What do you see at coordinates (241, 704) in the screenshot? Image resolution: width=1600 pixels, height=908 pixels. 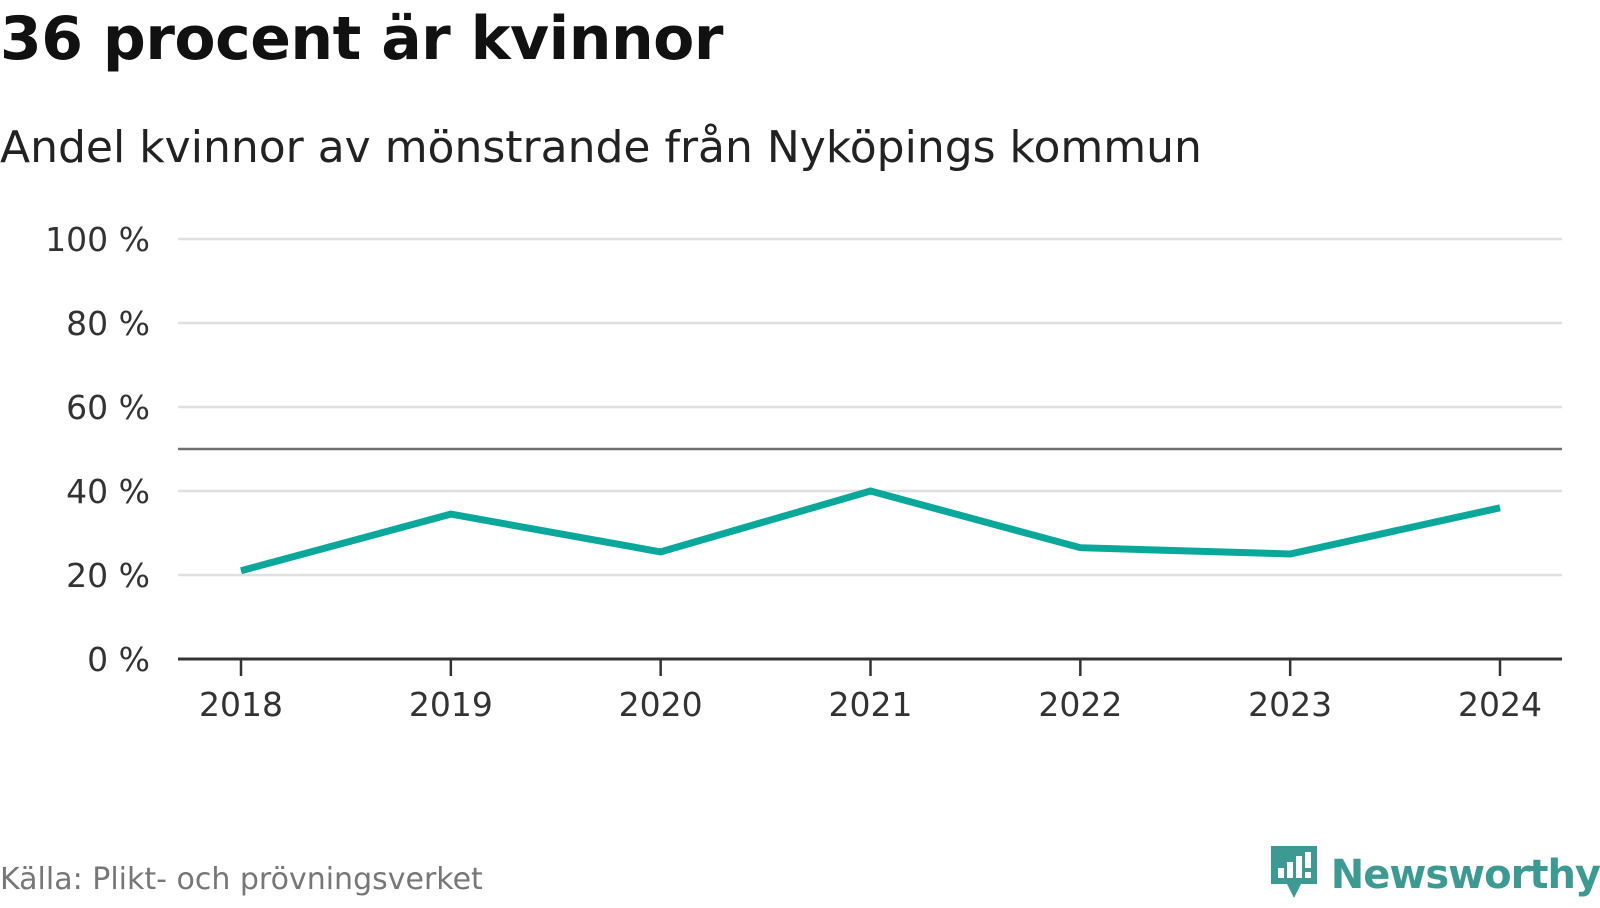 I see `x-tick-label: 2018` at bounding box center [241, 704].